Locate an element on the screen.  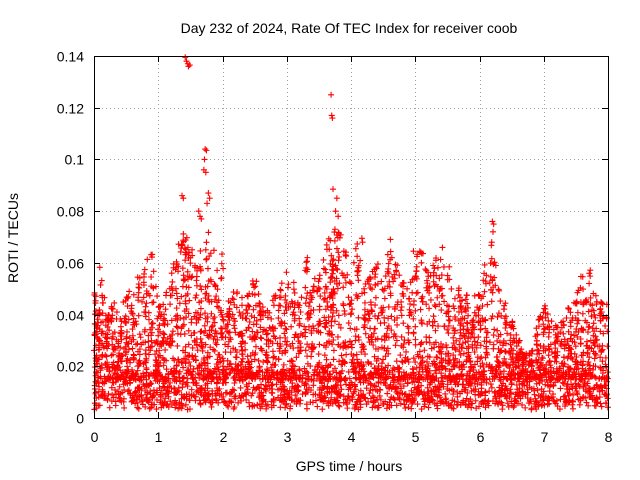
x-tick-label: 4 is located at coordinates (352, 437).